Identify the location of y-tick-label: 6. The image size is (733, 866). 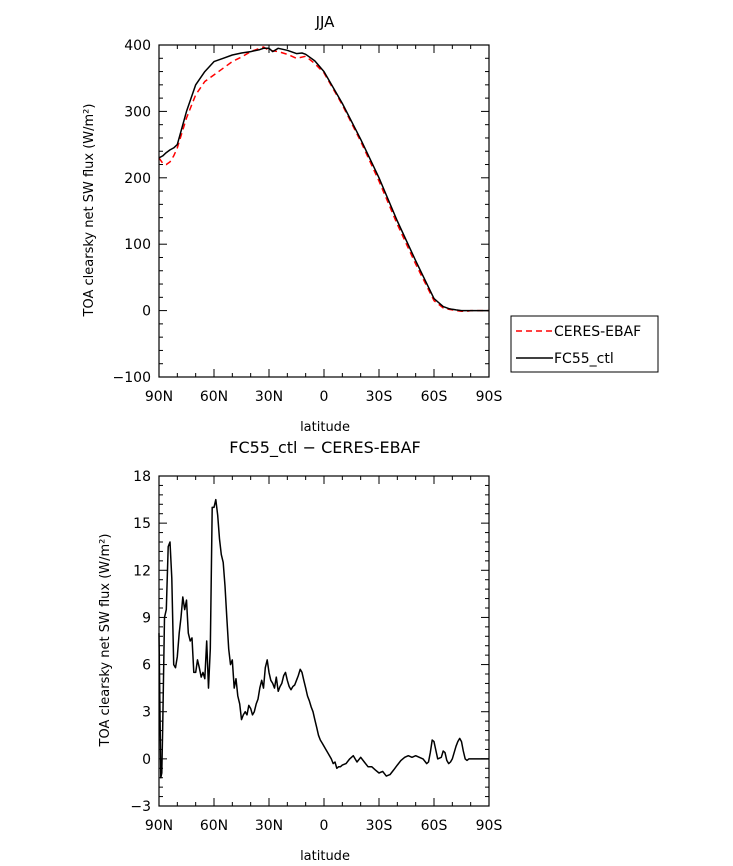
(146, 666).